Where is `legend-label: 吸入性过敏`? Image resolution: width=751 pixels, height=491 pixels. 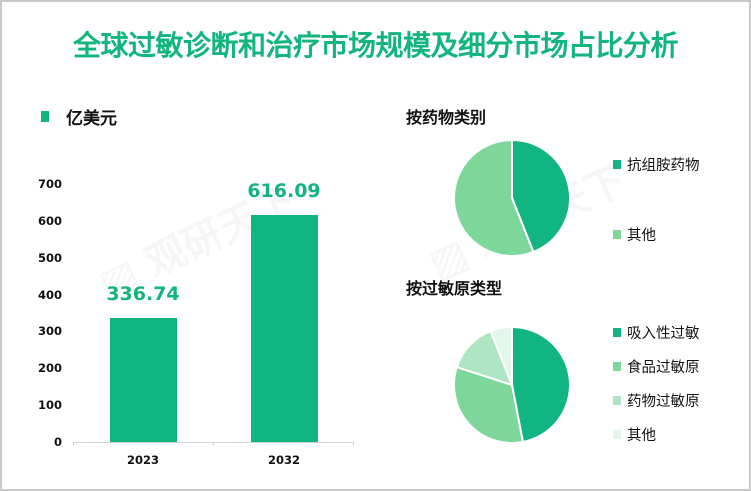
legend-label: 吸入性过敏 is located at coordinates (663, 334).